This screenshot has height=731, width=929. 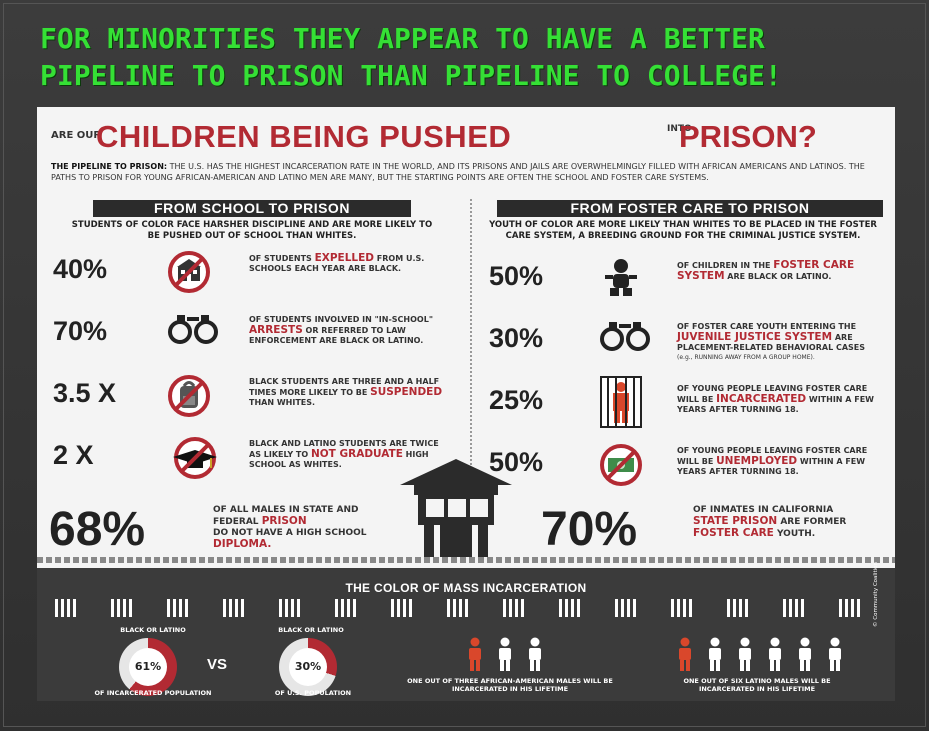 What do you see at coordinates (466, 560) in the screenshot?
I see `barbed-wire` at bounding box center [466, 560].